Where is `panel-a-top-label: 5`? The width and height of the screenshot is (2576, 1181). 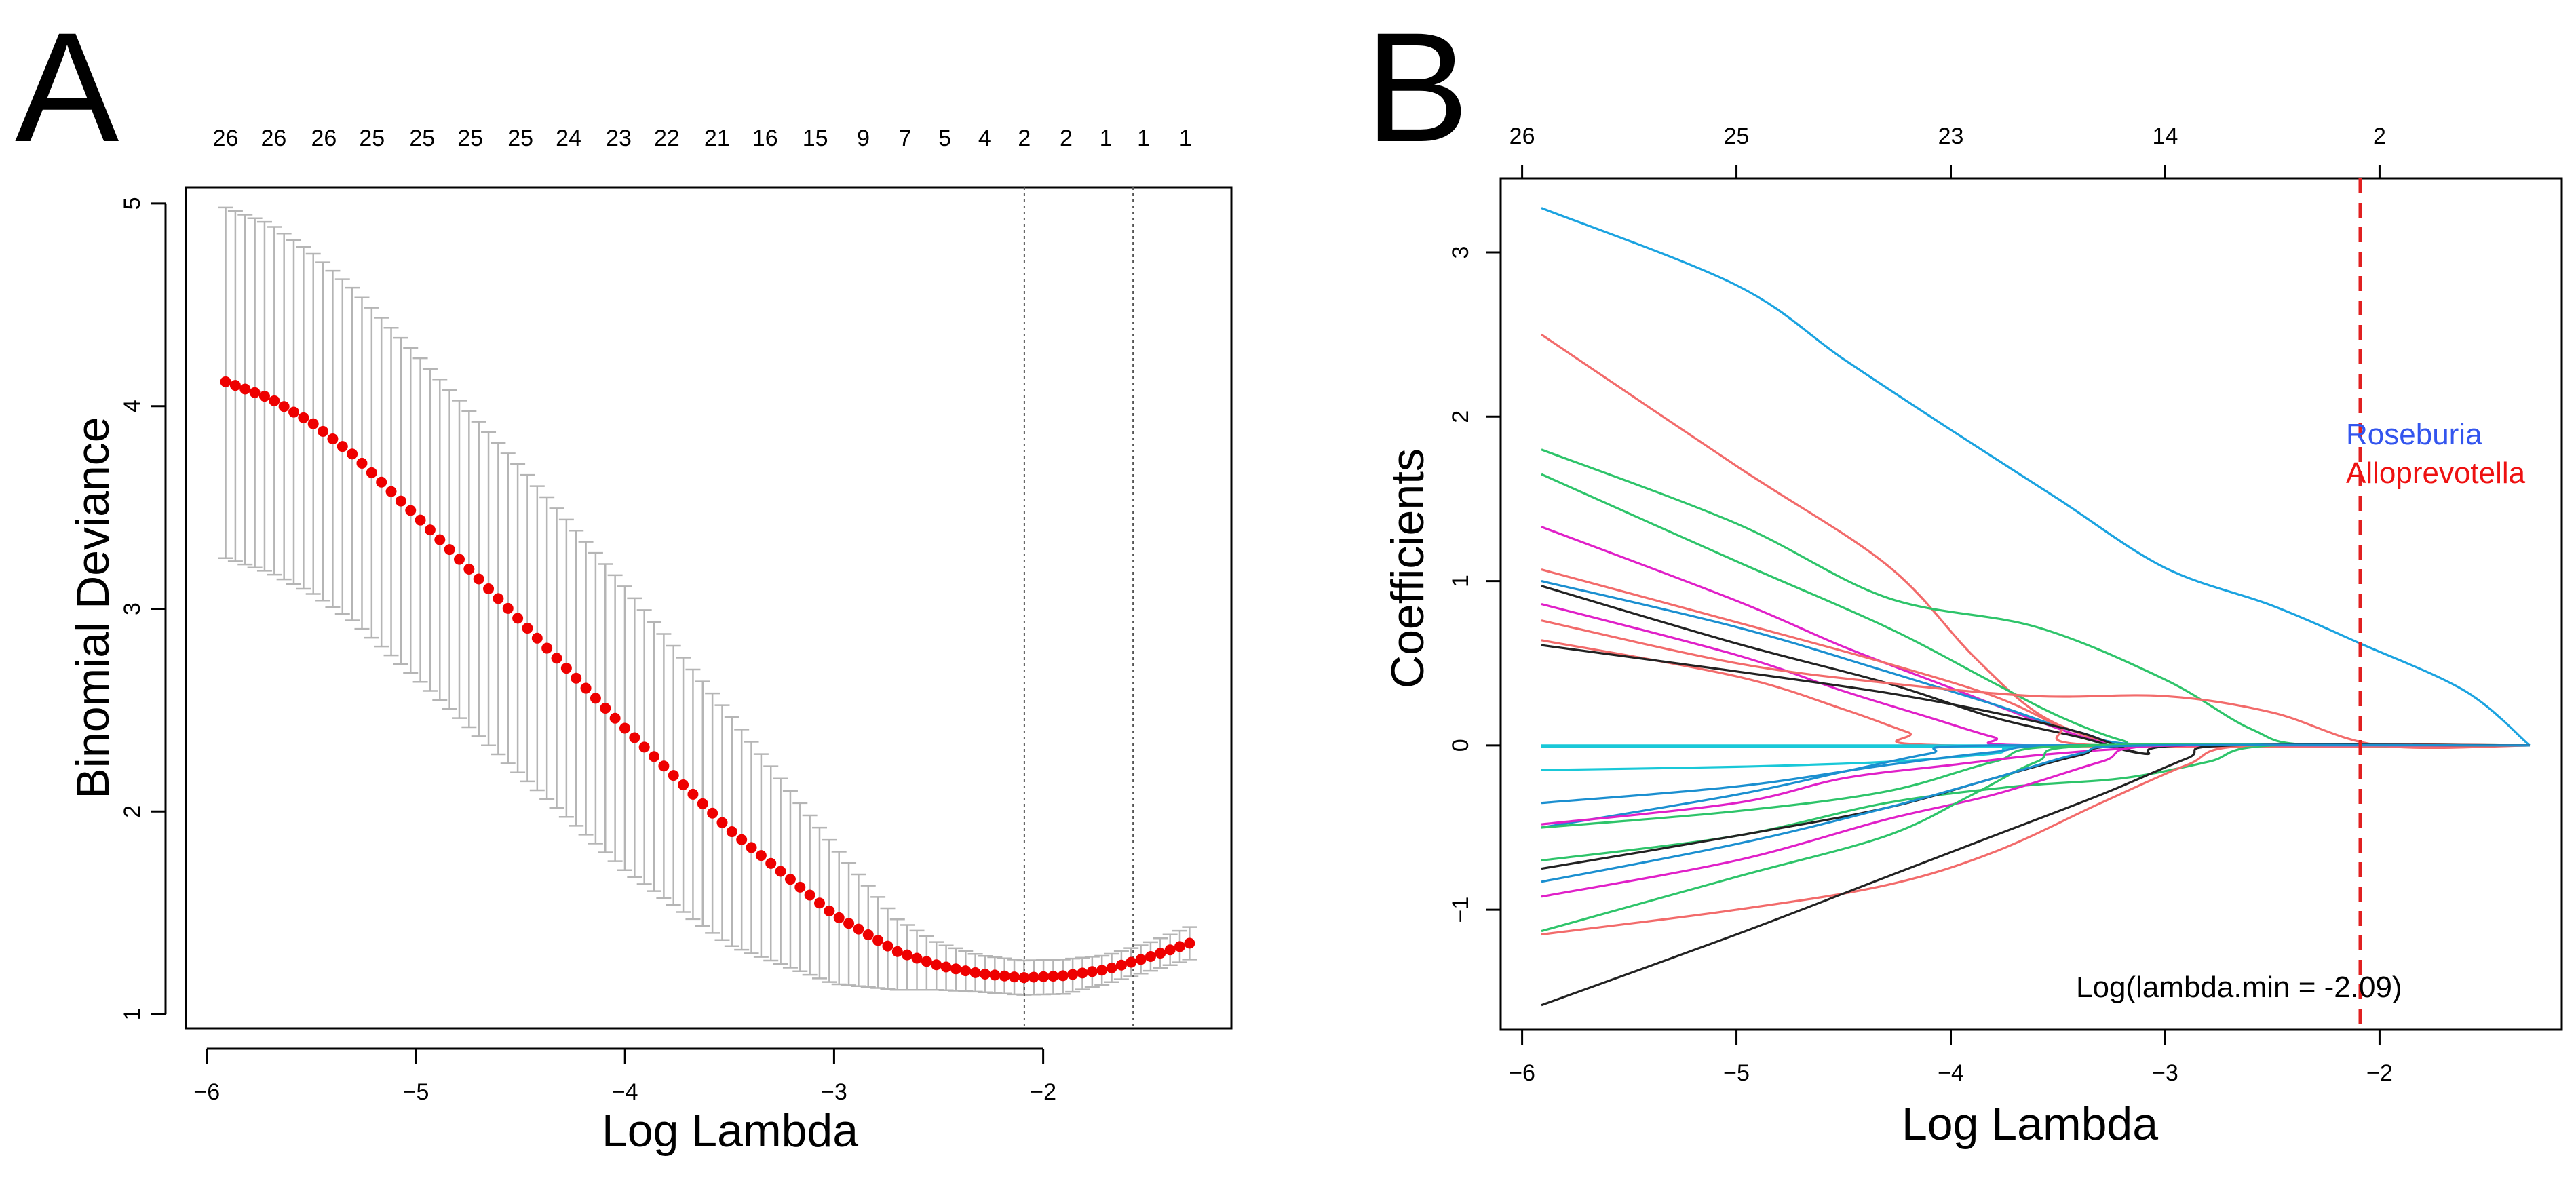
panel-a-top-label: 5 is located at coordinates (945, 138).